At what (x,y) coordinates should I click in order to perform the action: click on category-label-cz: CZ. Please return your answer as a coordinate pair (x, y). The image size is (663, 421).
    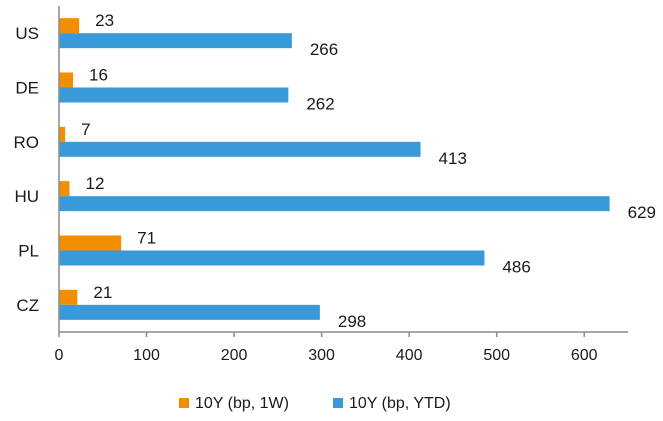
    Looking at the image, I should click on (27, 305).